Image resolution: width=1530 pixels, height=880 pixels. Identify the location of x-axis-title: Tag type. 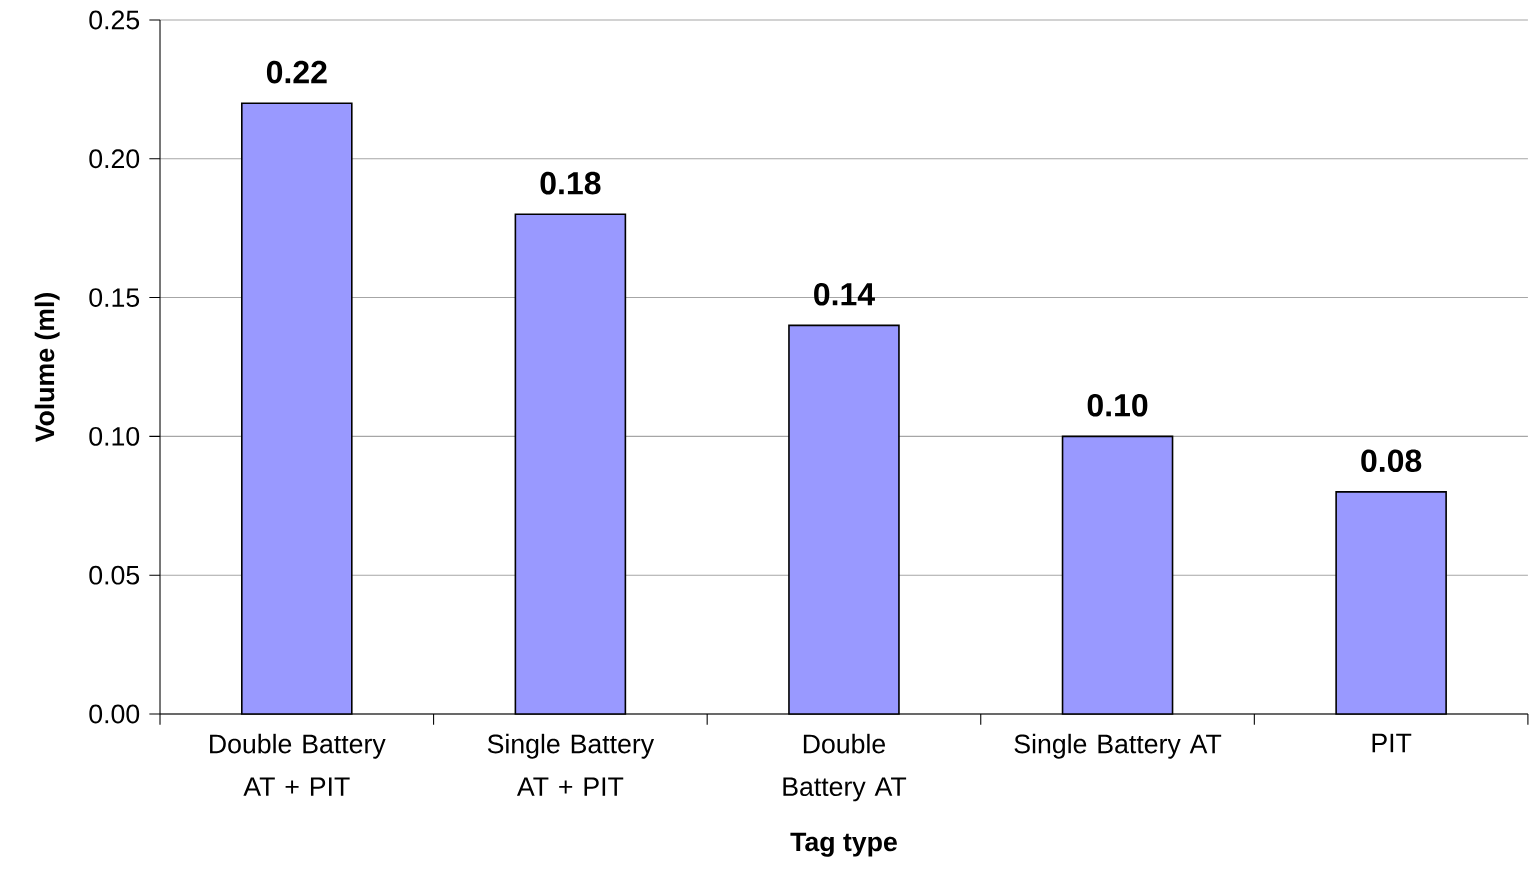
(843, 844).